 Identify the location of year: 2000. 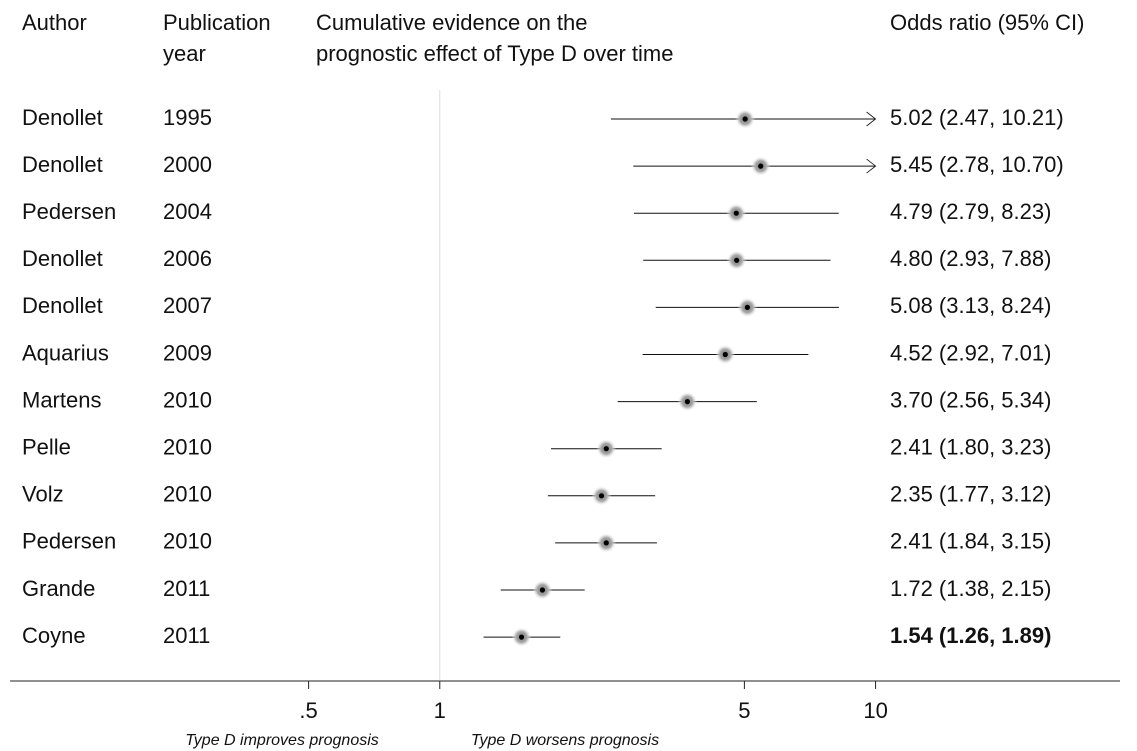
(187, 164).